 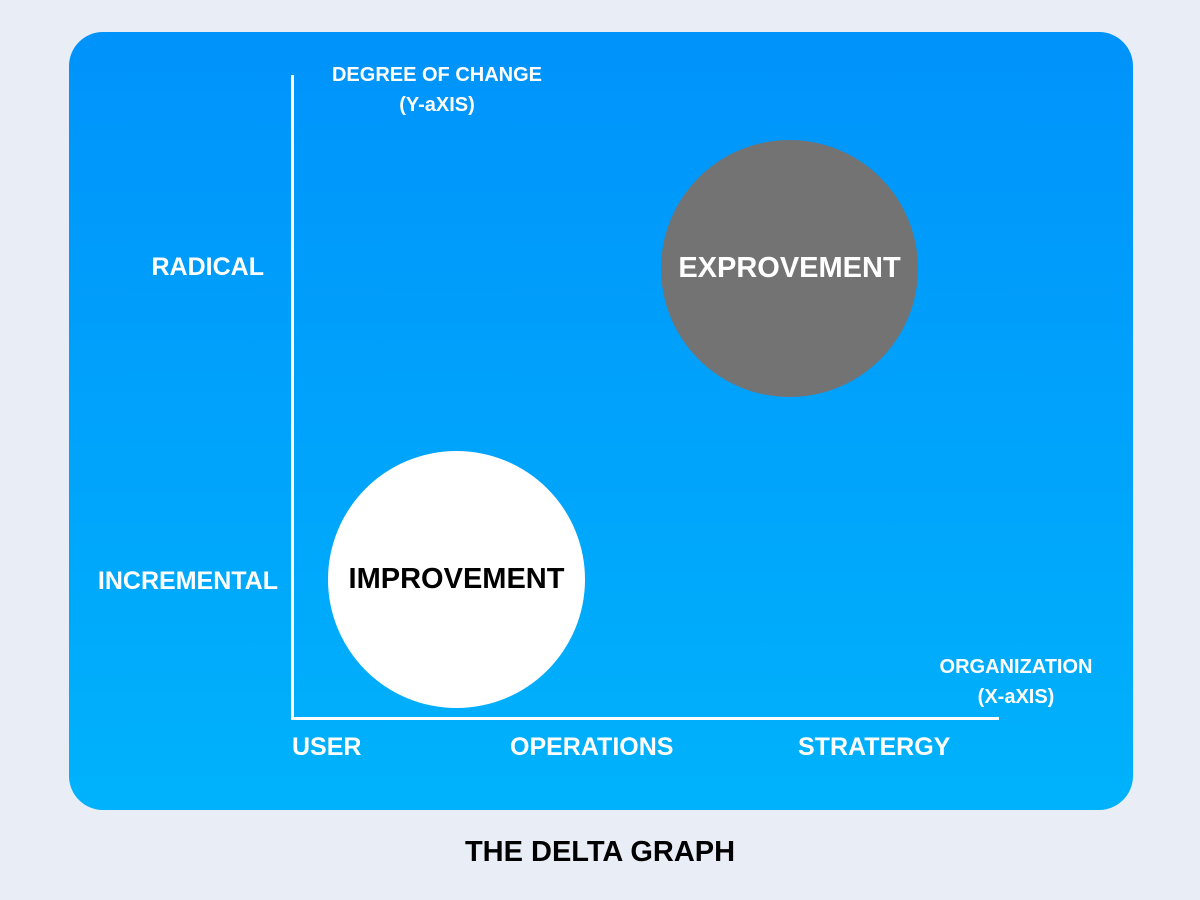 What do you see at coordinates (592, 747) in the screenshot?
I see `x-level-operations: OPERATIONS` at bounding box center [592, 747].